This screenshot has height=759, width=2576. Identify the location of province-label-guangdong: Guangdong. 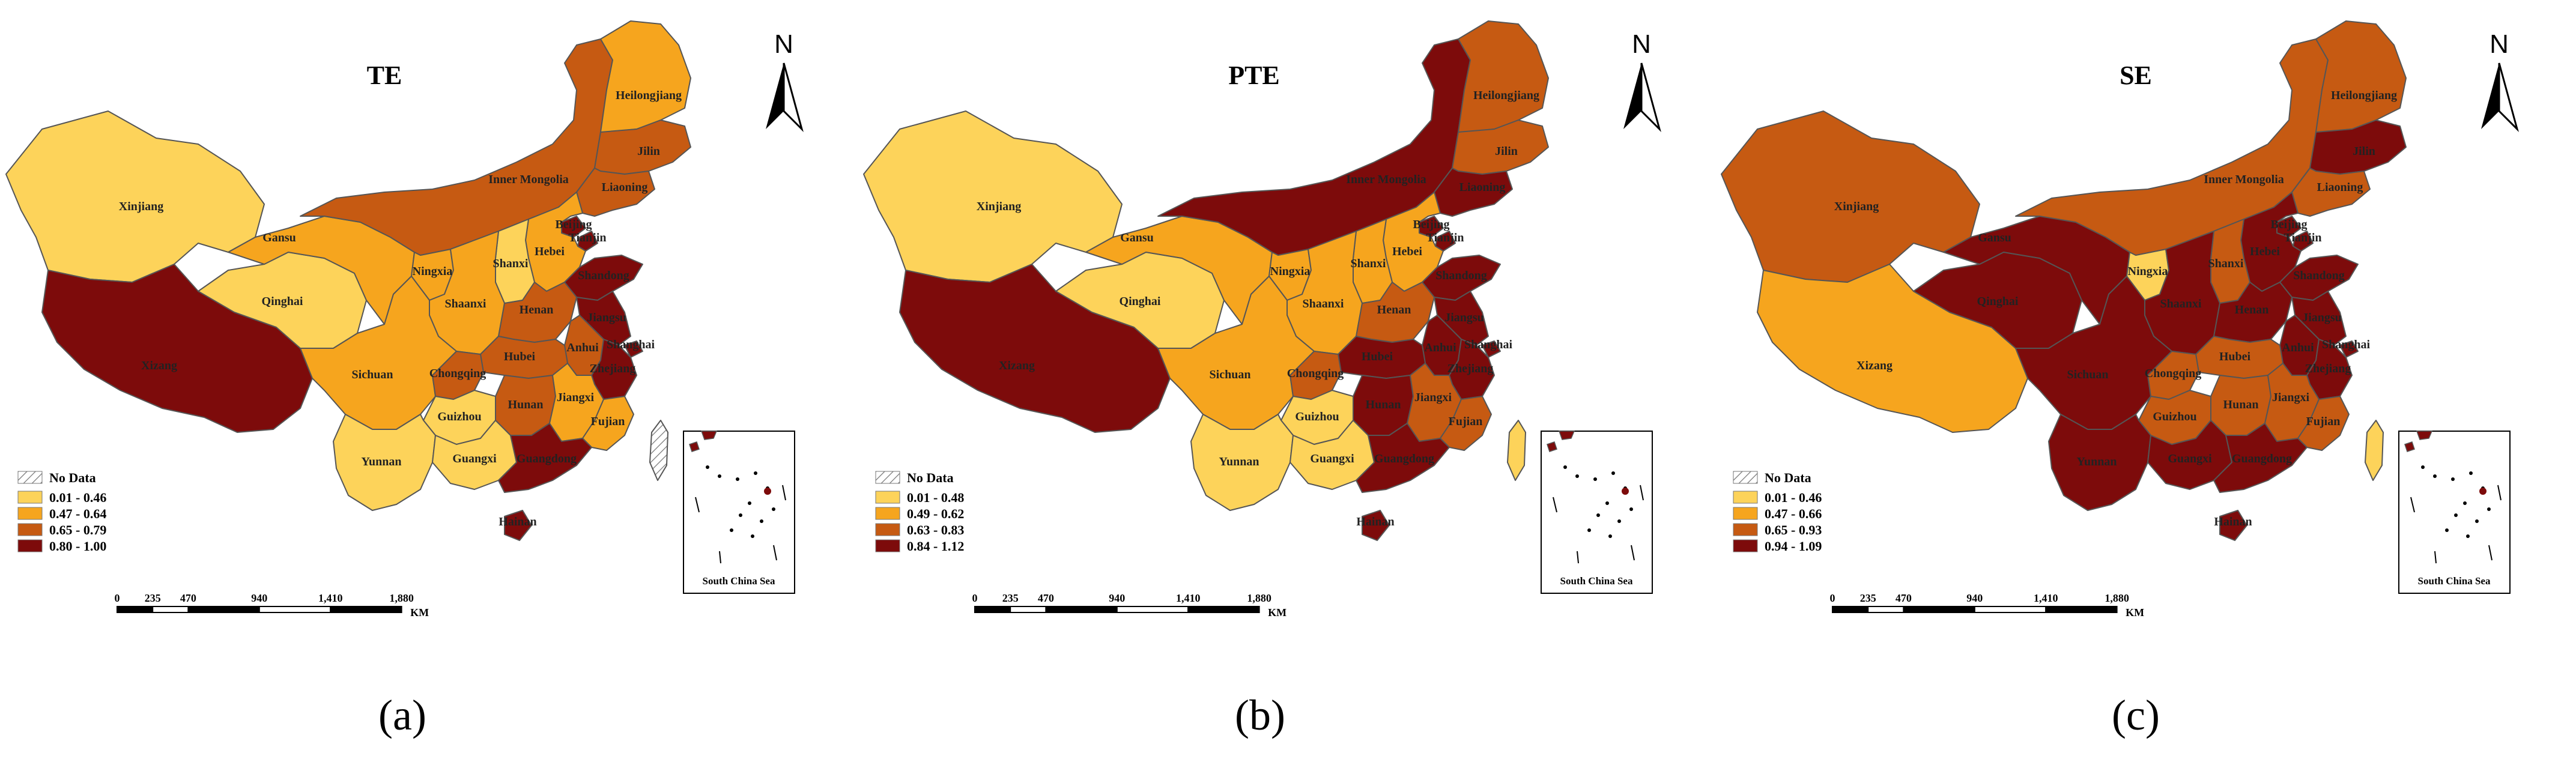
(1404, 458).